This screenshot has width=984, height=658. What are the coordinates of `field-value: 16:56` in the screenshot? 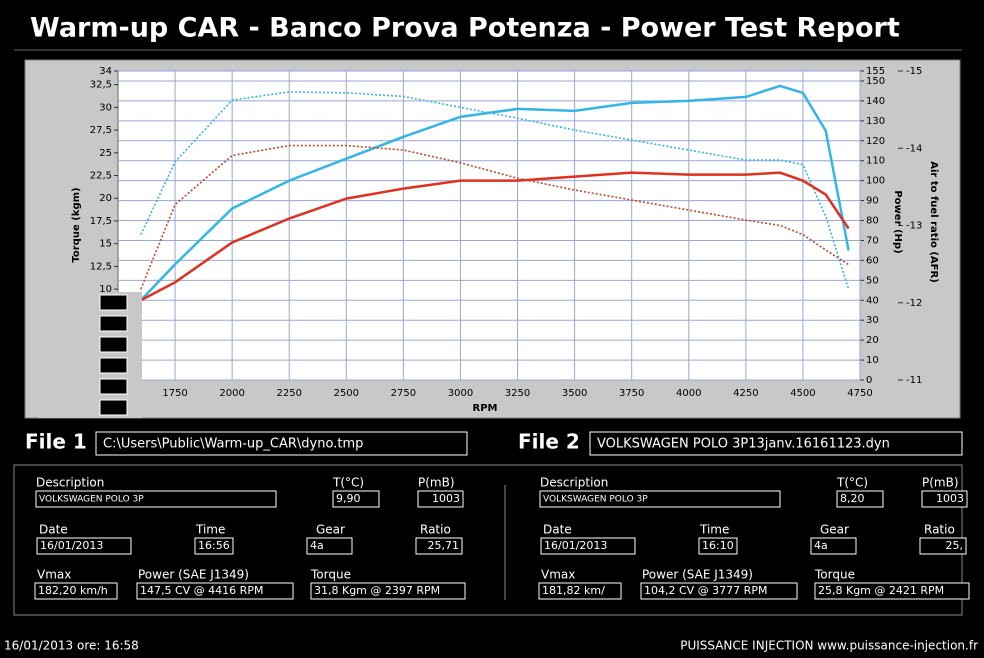 It's located at (214, 545).